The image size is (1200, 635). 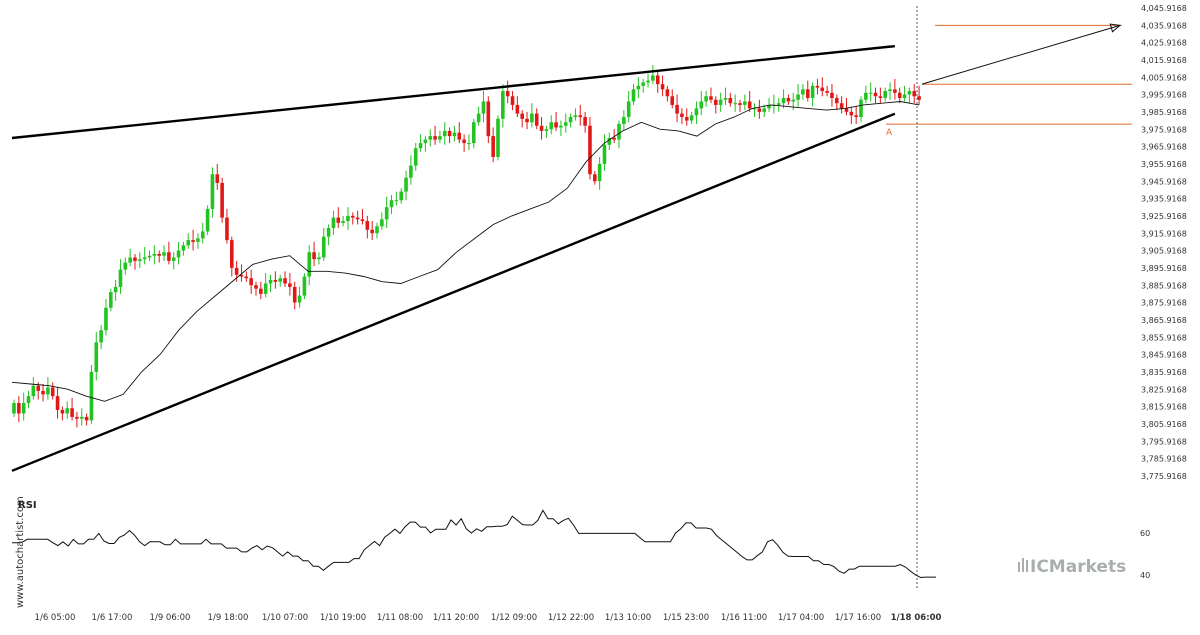 I want to click on price-tick-label: 3,815.9168, so click(x=1164, y=407).